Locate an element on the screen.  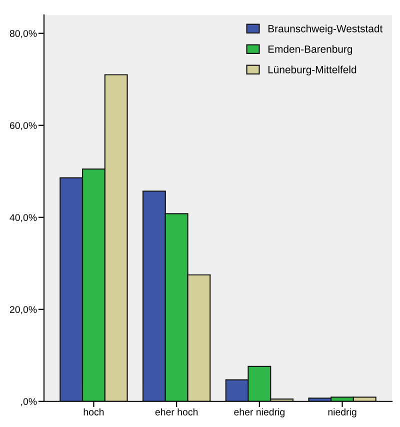
y-tick-label: 80,0% is located at coordinates (23, 34).